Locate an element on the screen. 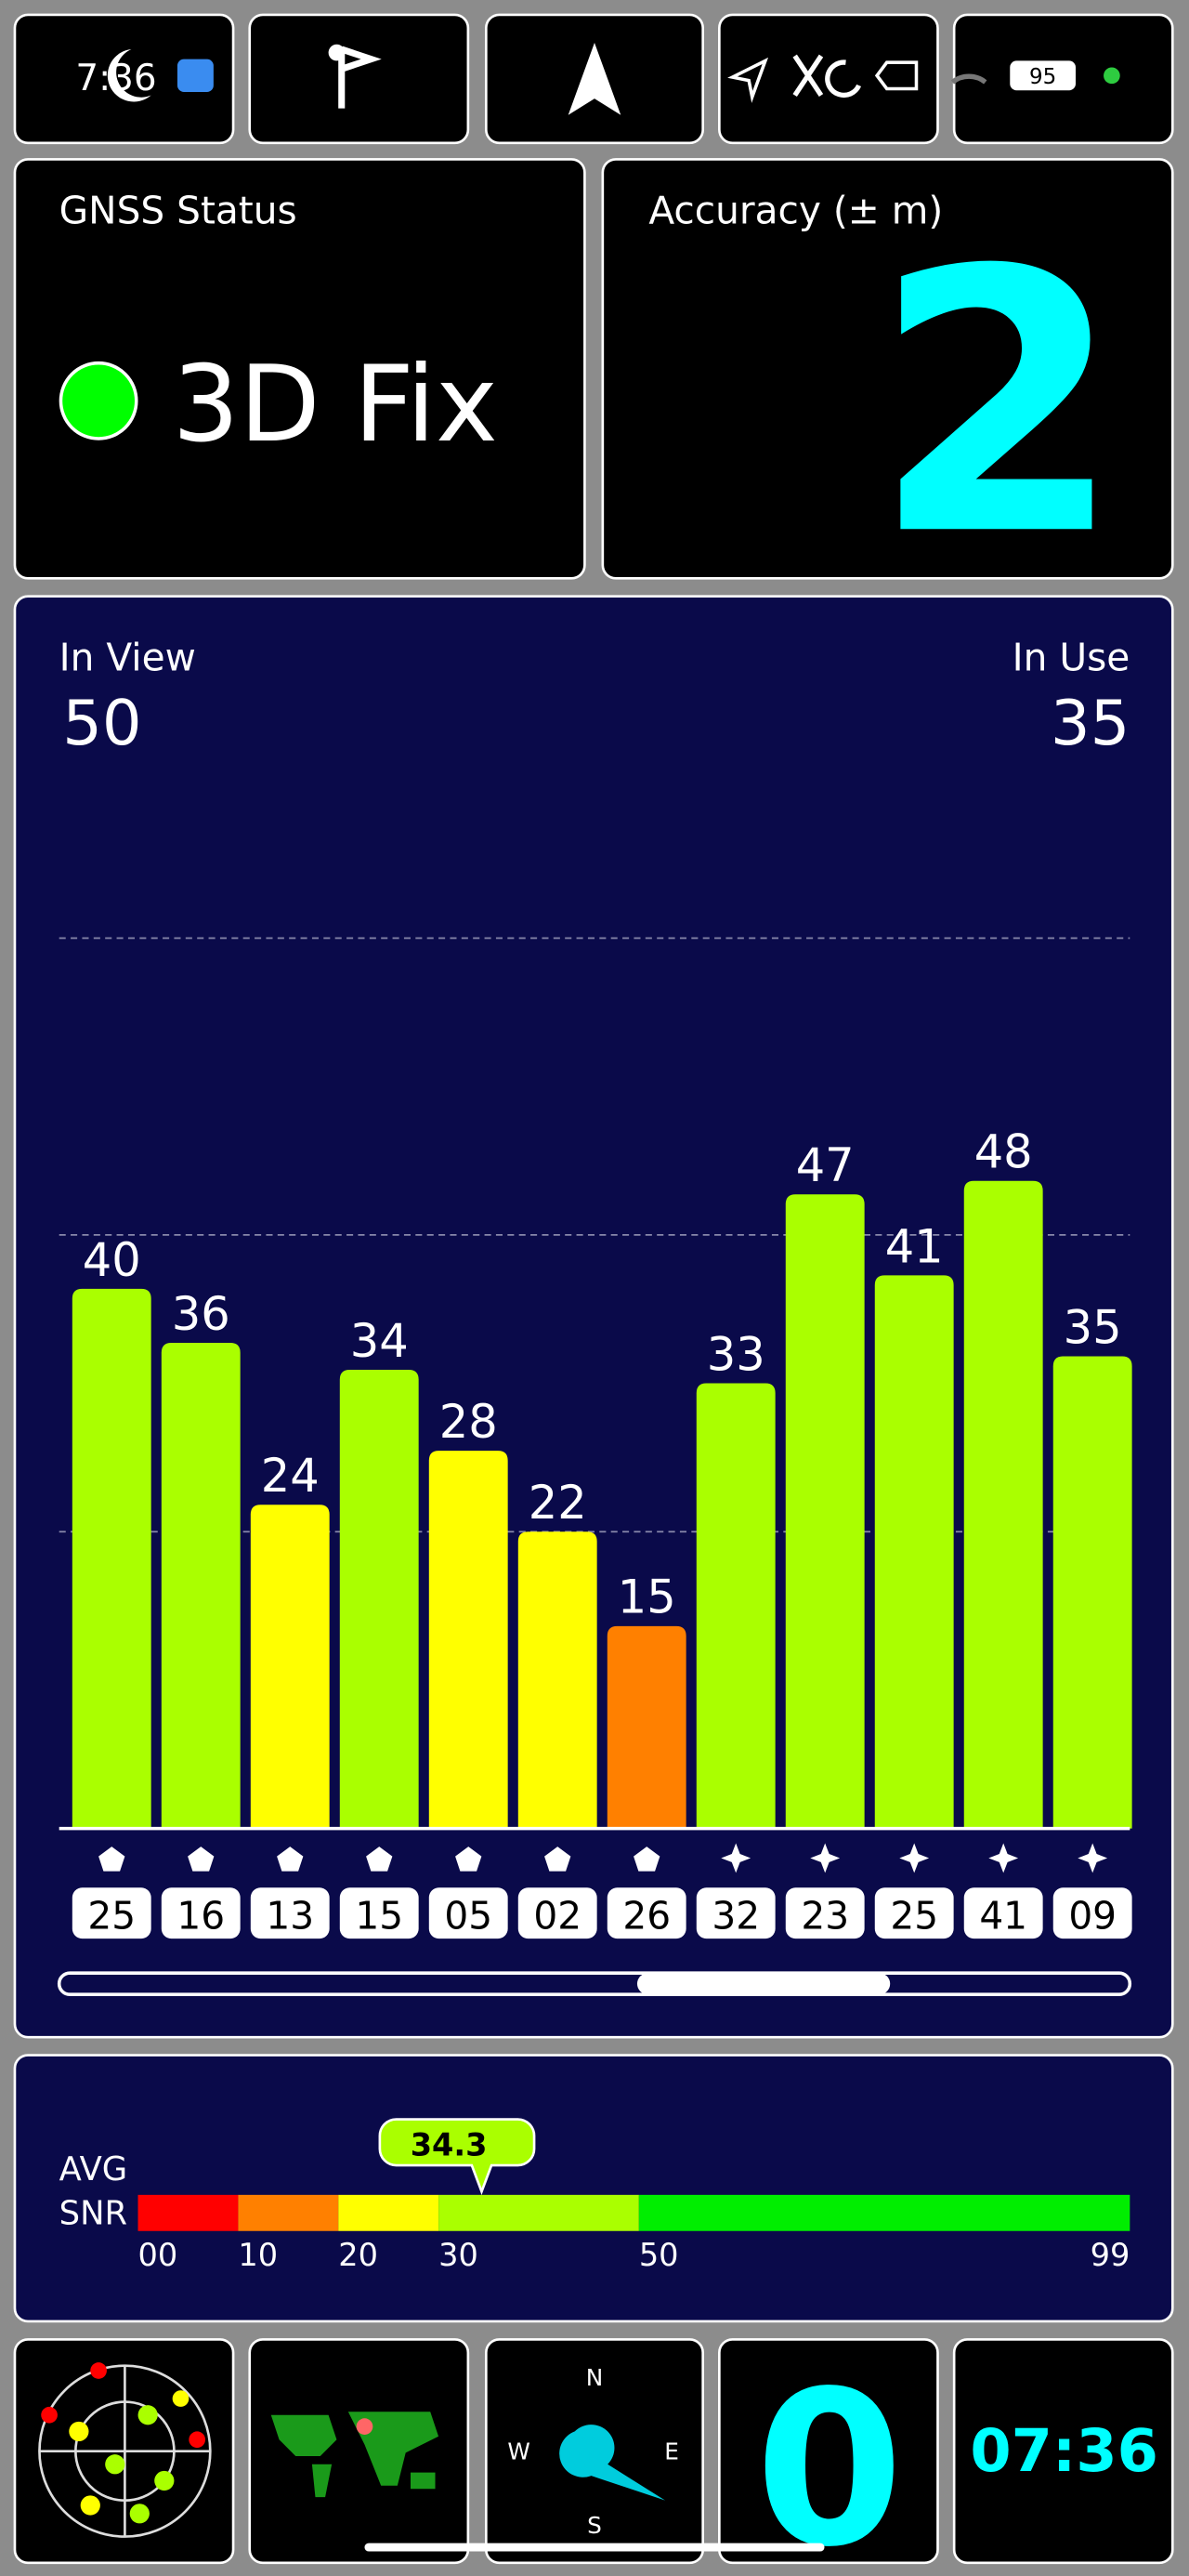 The width and height of the screenshot is (1189, 2576). snr-label: AVG is located at coordinates (93, 2169).